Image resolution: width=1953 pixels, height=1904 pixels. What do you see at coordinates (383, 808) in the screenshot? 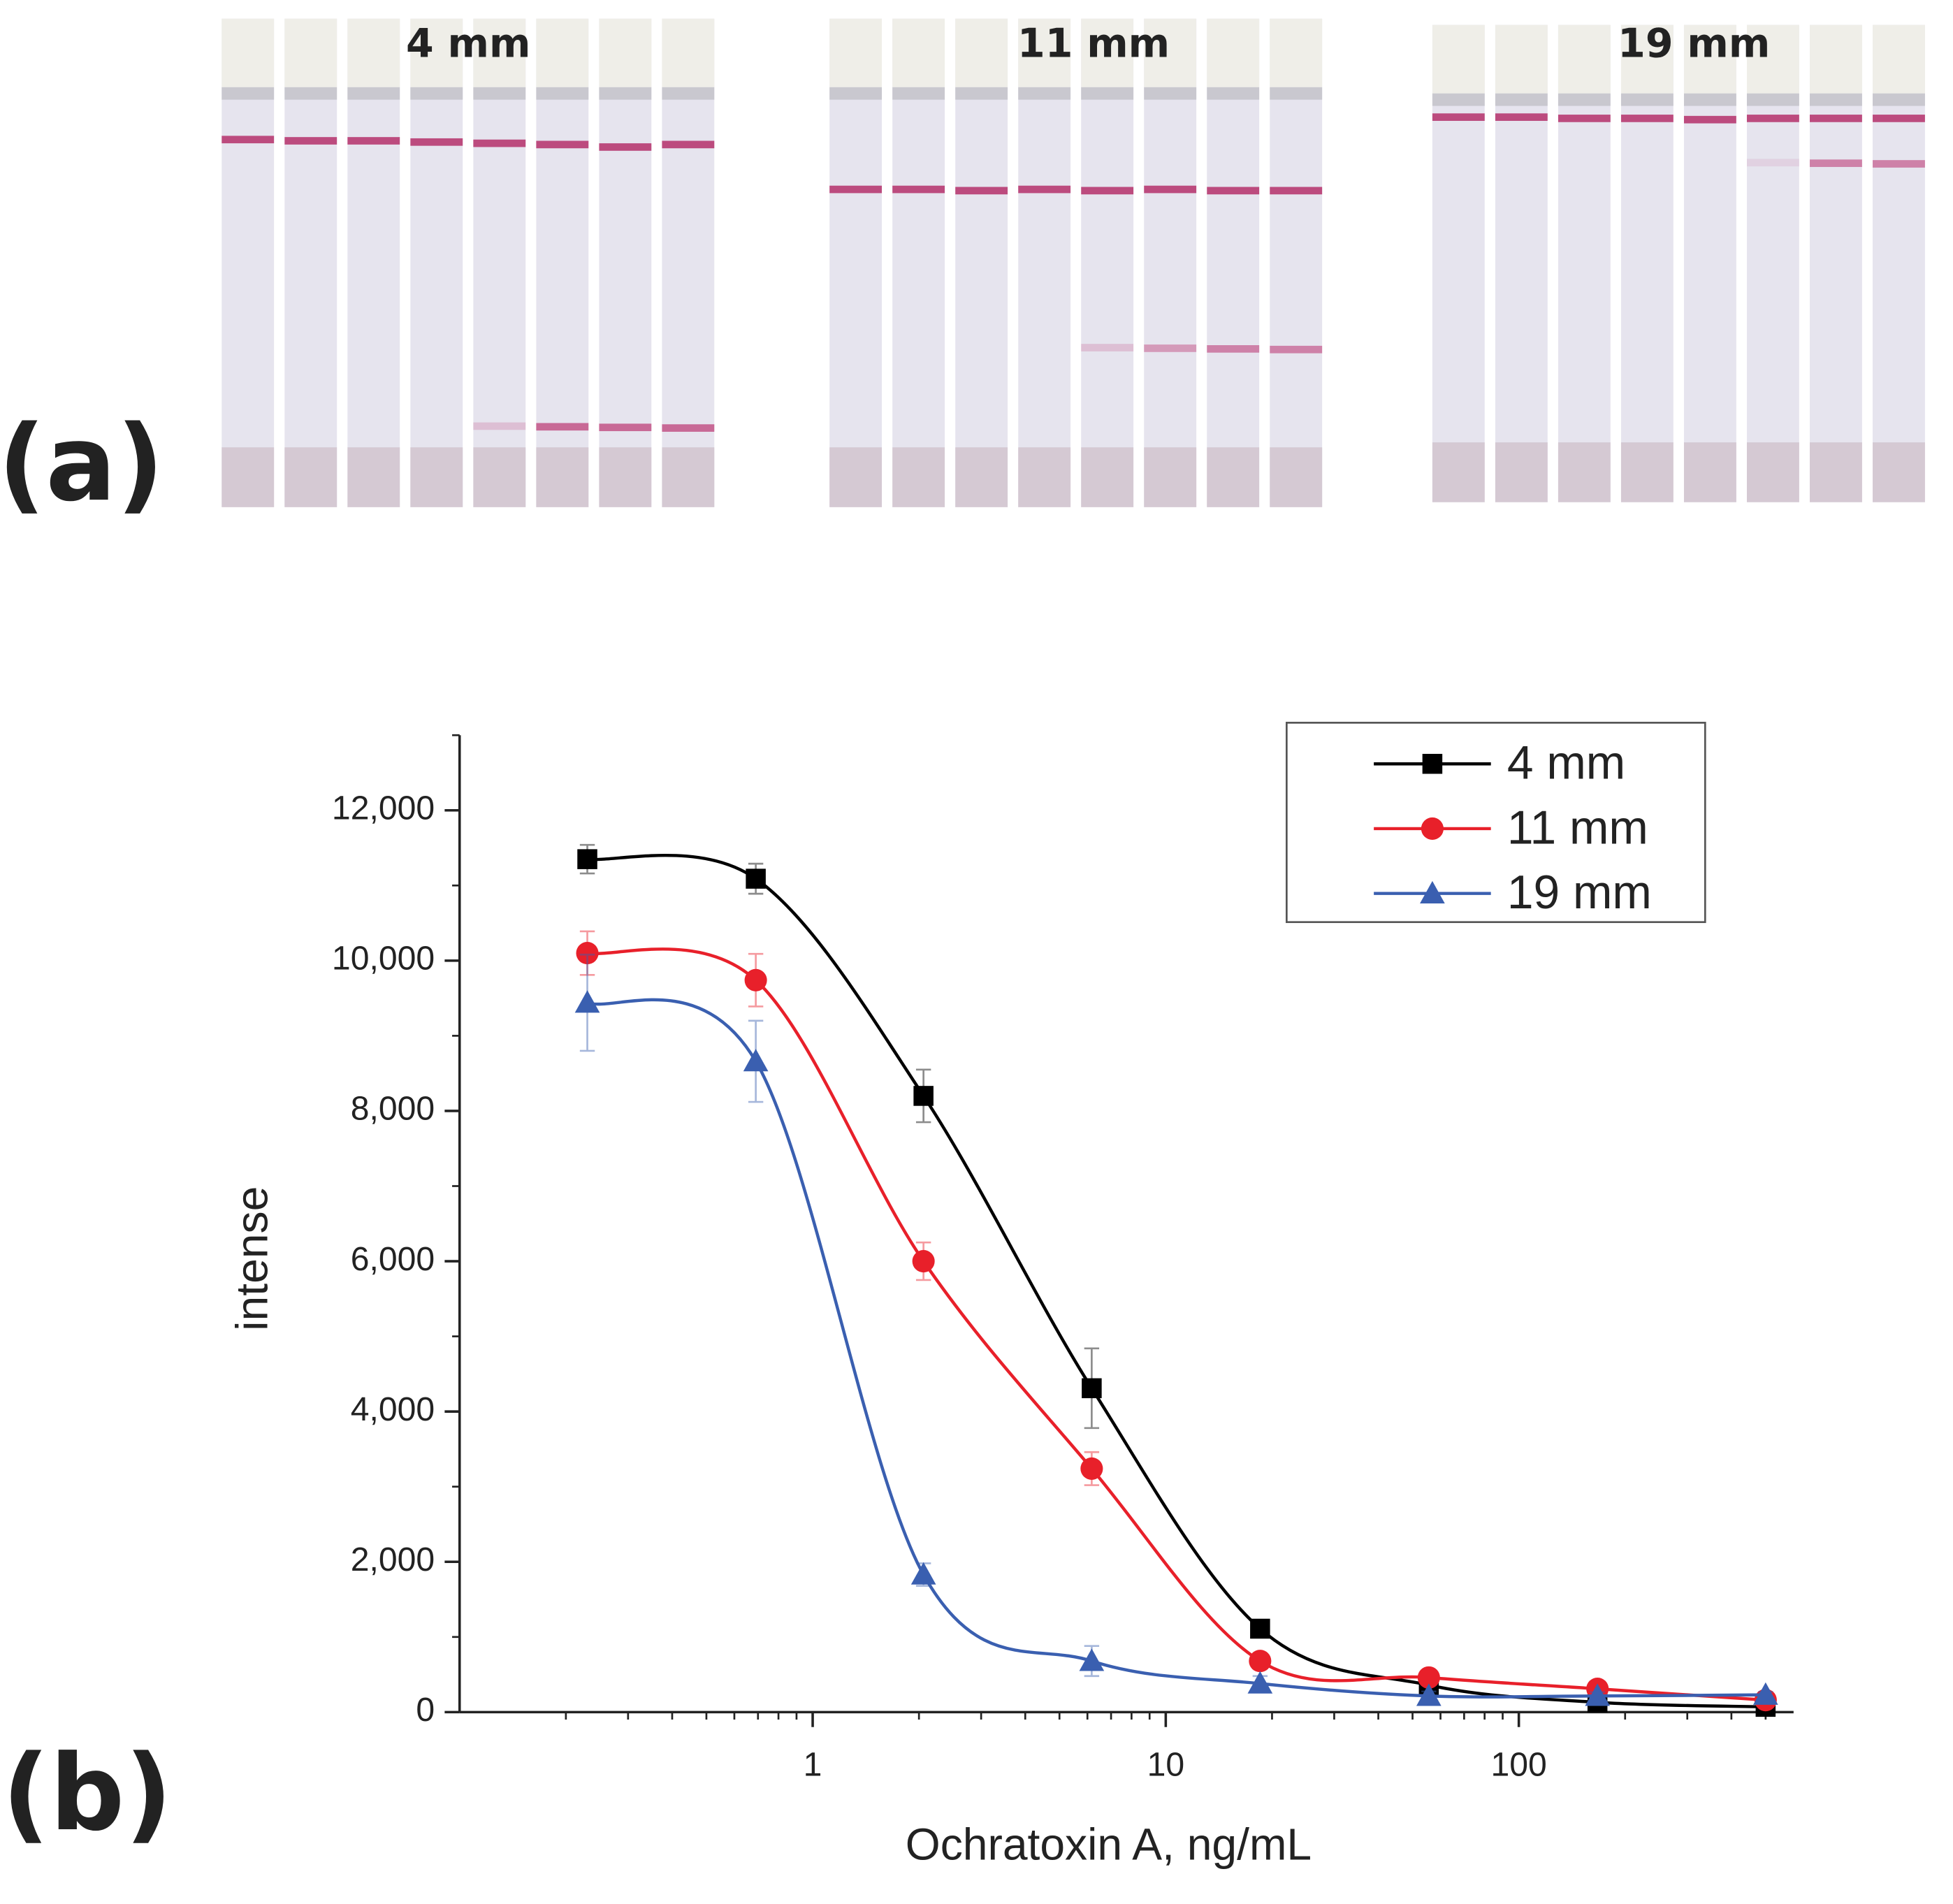
I see `y-tick-label: 12,000` at bounding box center [383, 808].